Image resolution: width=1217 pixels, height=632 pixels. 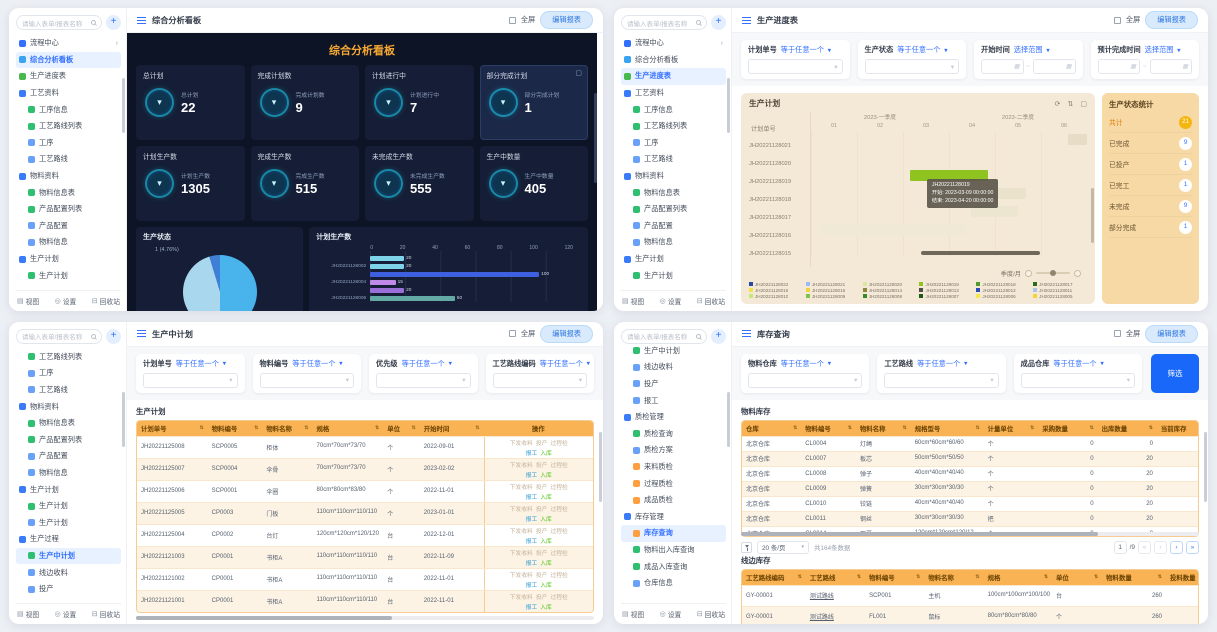 I want to click on sidebar-item: 仓库信息, so click(x=673, y=583).